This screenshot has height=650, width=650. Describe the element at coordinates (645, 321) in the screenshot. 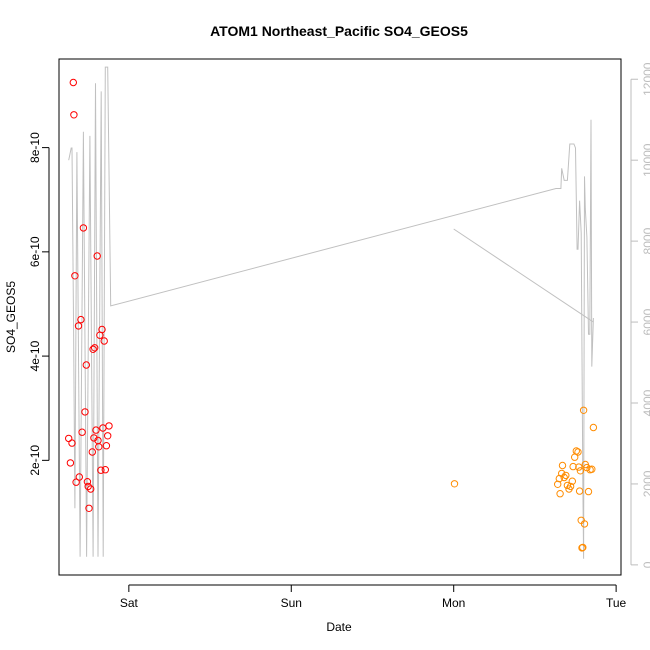

I see `y2-tick-label: 6000` at that location.